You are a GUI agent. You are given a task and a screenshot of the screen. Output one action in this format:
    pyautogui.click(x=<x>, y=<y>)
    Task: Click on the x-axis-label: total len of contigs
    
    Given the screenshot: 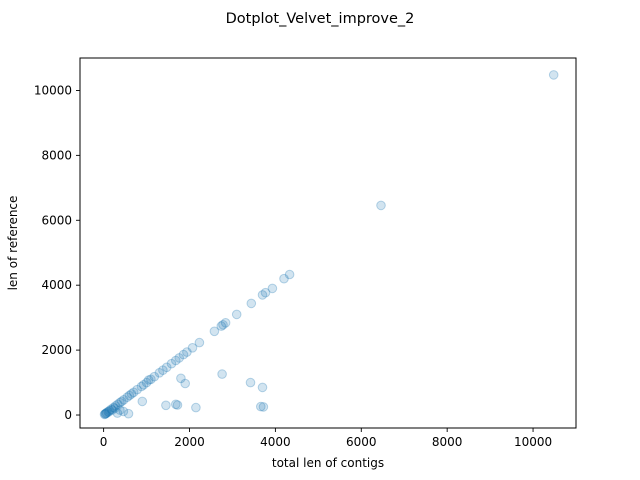 What is the action you would take?
    pyautogui.click(x=328, y=463)
    